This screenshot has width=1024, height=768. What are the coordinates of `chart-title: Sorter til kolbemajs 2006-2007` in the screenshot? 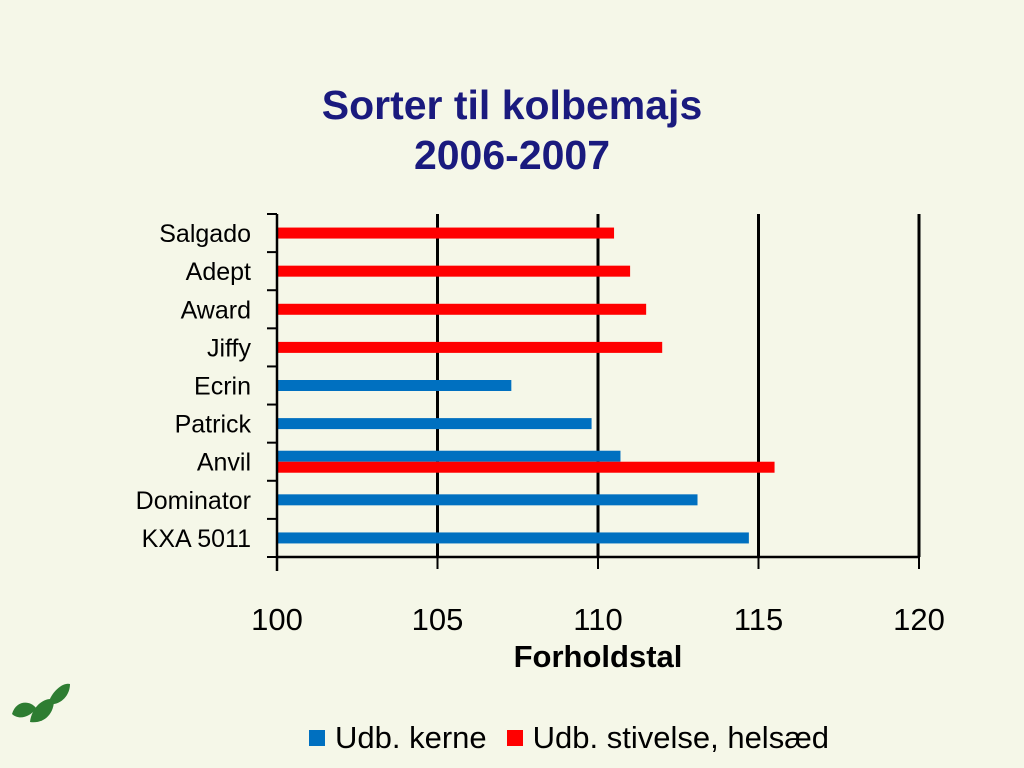 It's located at (512, 130).